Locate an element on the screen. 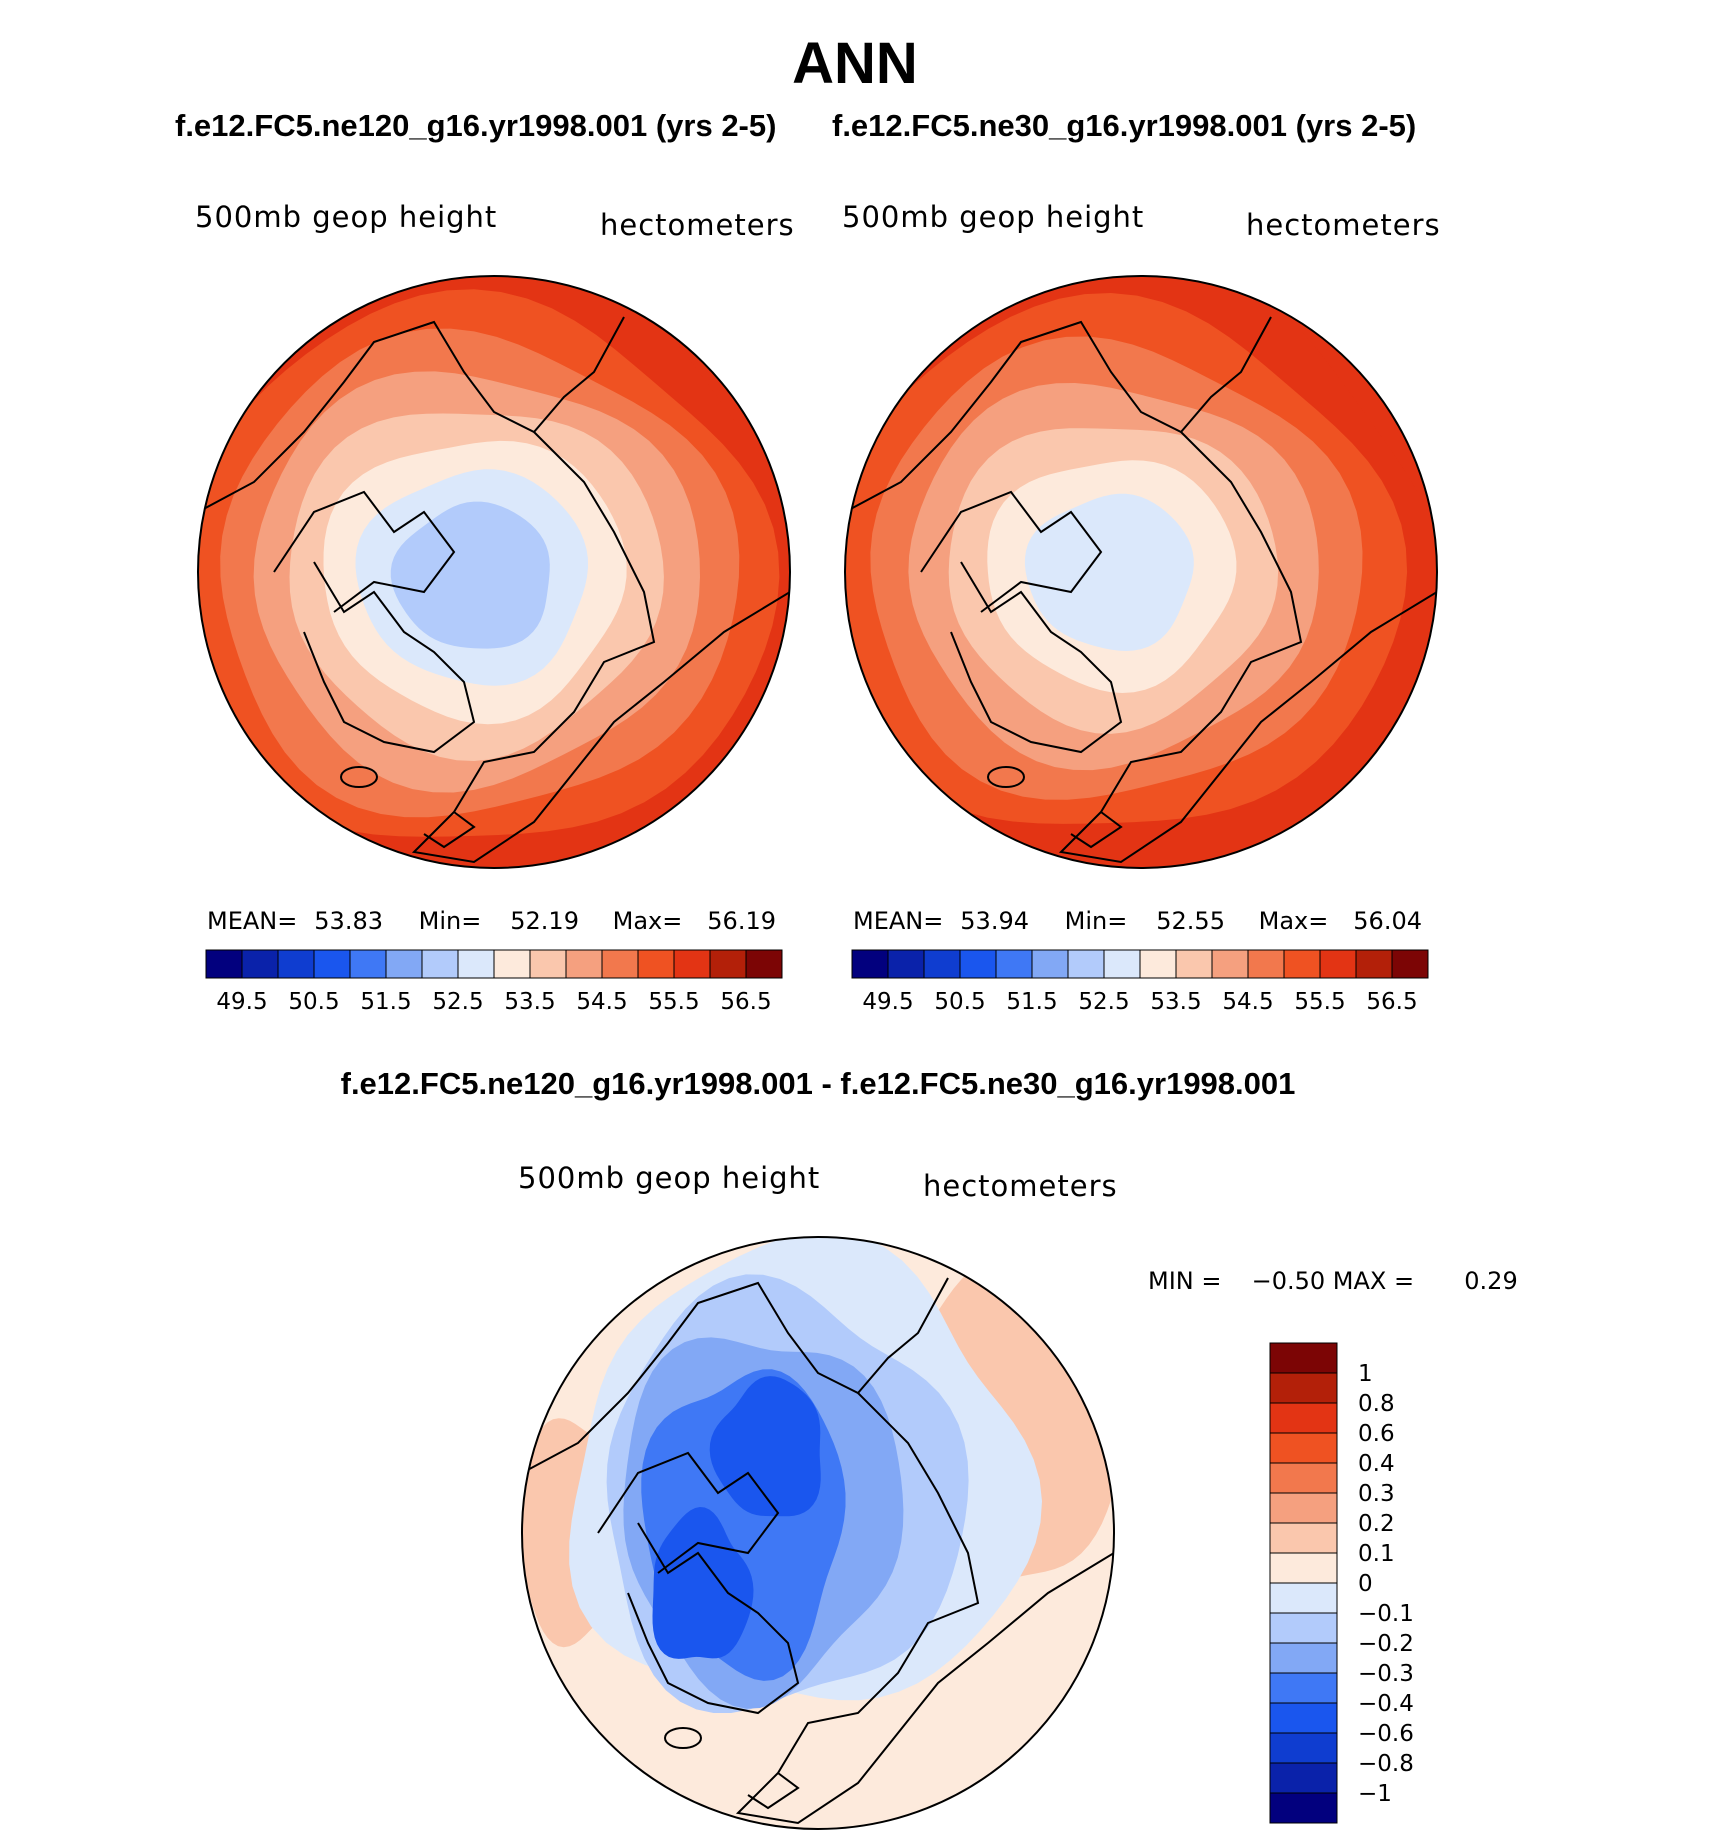  colorbar-tick-label: 0 is located at coordinates (1365, 1584).